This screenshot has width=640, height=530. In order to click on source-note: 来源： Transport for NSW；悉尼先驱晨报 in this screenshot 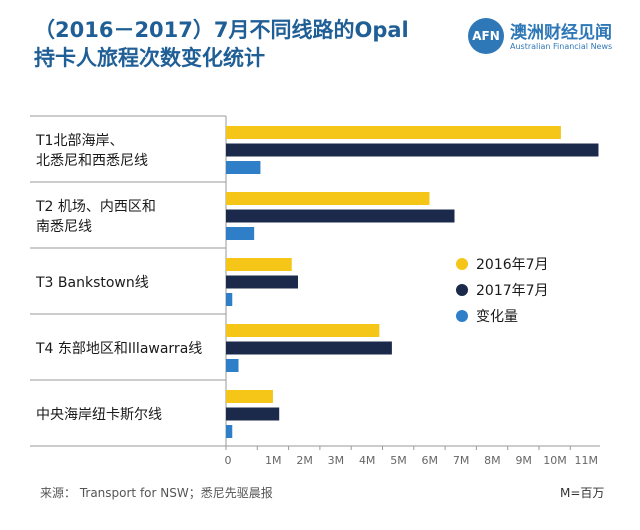, I will do `click(156, 493)`.